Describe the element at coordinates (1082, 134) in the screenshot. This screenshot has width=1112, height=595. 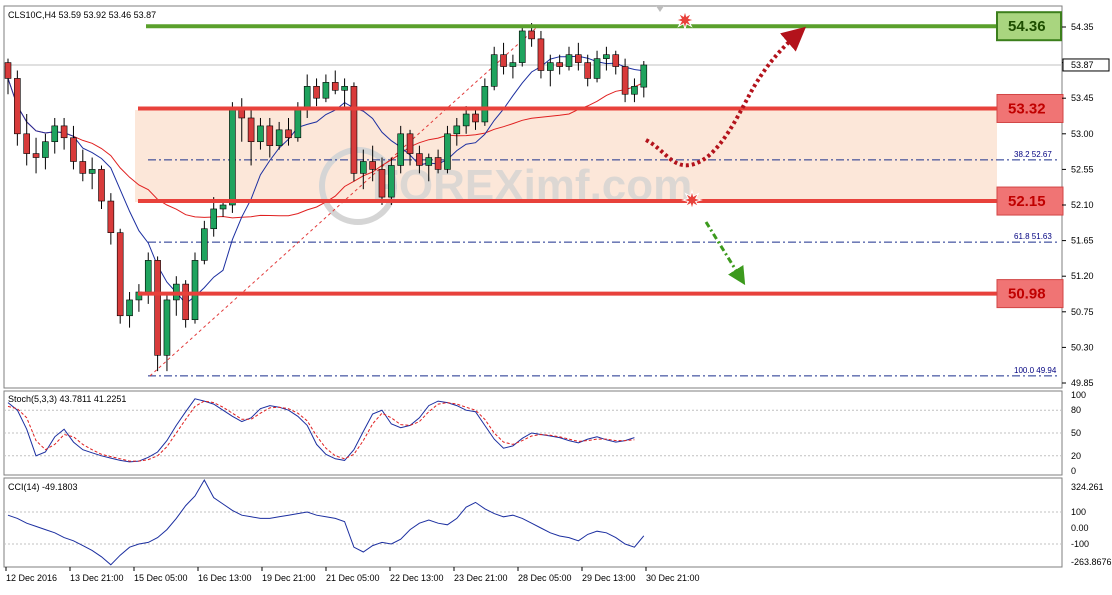
I see `price-tick-label: 53.00` at that location.